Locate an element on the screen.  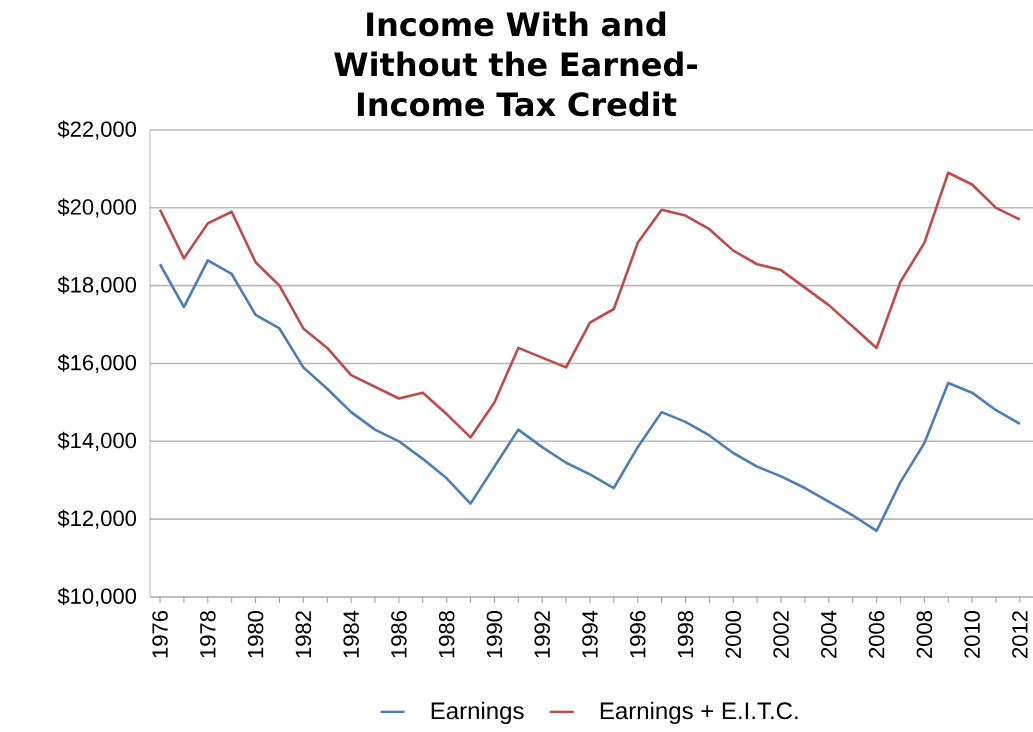
y-tick-label: $22,000 is located at coordinates (97, 130).